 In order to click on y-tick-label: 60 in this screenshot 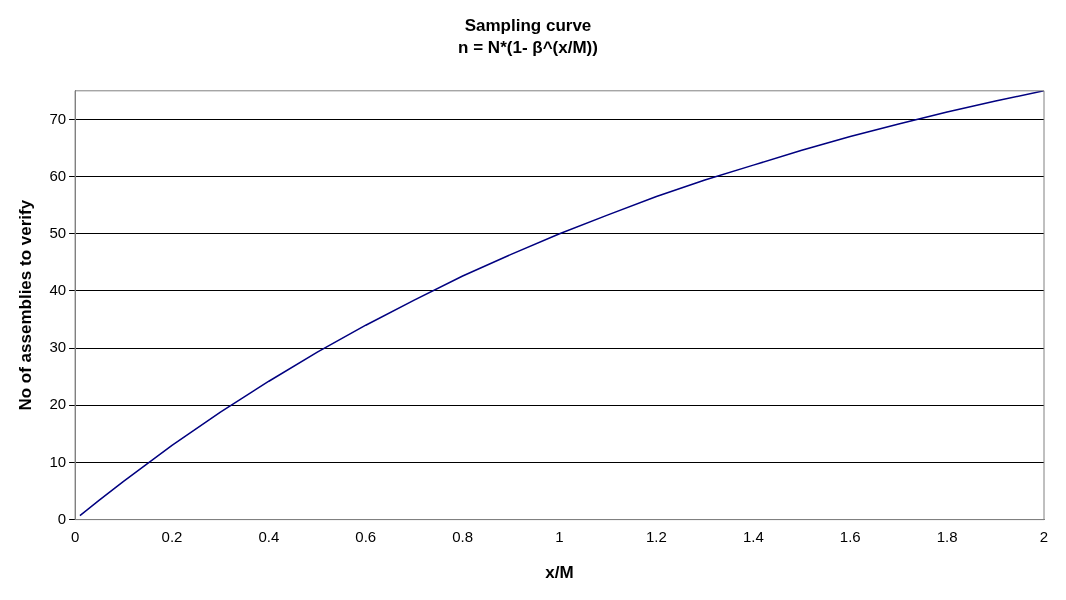, I will do `click(58, 175)`.